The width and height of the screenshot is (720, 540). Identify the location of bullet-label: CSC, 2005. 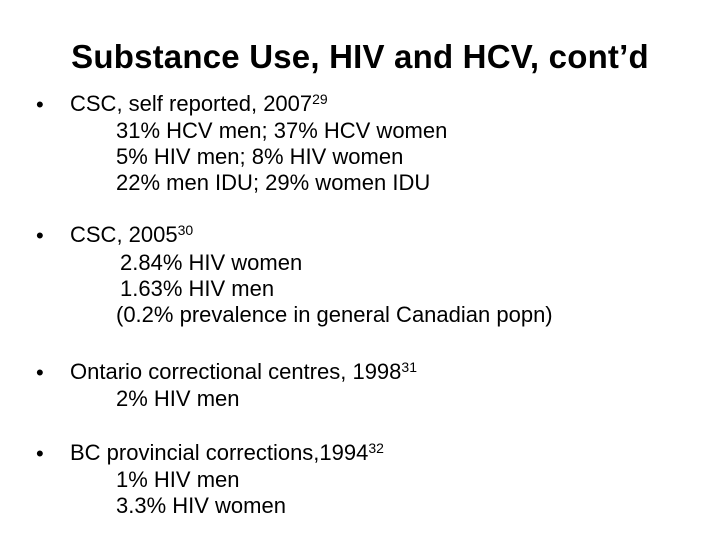
(124, 234).